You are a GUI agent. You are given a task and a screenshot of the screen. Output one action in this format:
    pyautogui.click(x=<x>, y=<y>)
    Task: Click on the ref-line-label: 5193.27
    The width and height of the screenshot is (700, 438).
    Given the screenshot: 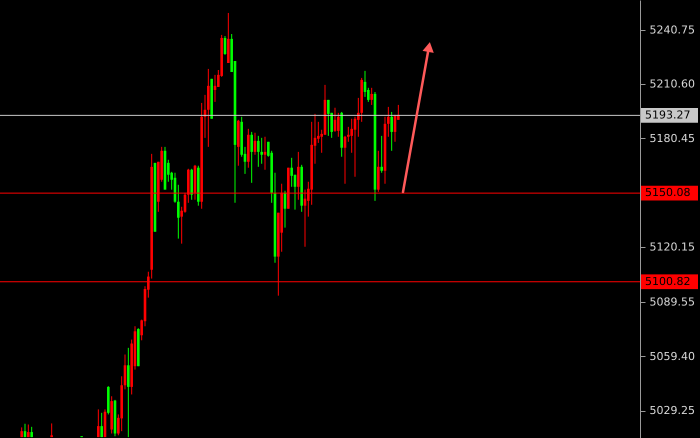 What is the action you would take?
    pyautogui.click(x=667, y=115)
    